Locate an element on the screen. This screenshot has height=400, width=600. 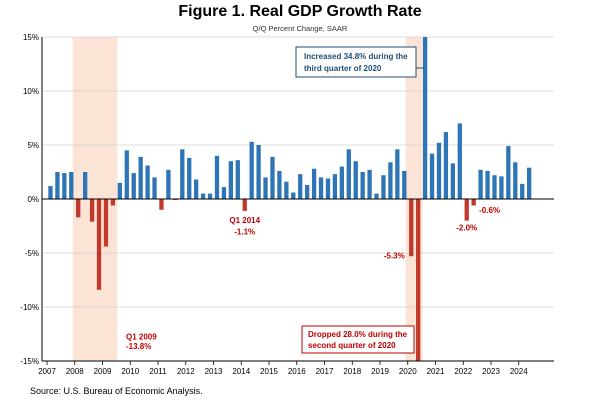
x-tick-label: 2014 is located at coordinates (241, 371).